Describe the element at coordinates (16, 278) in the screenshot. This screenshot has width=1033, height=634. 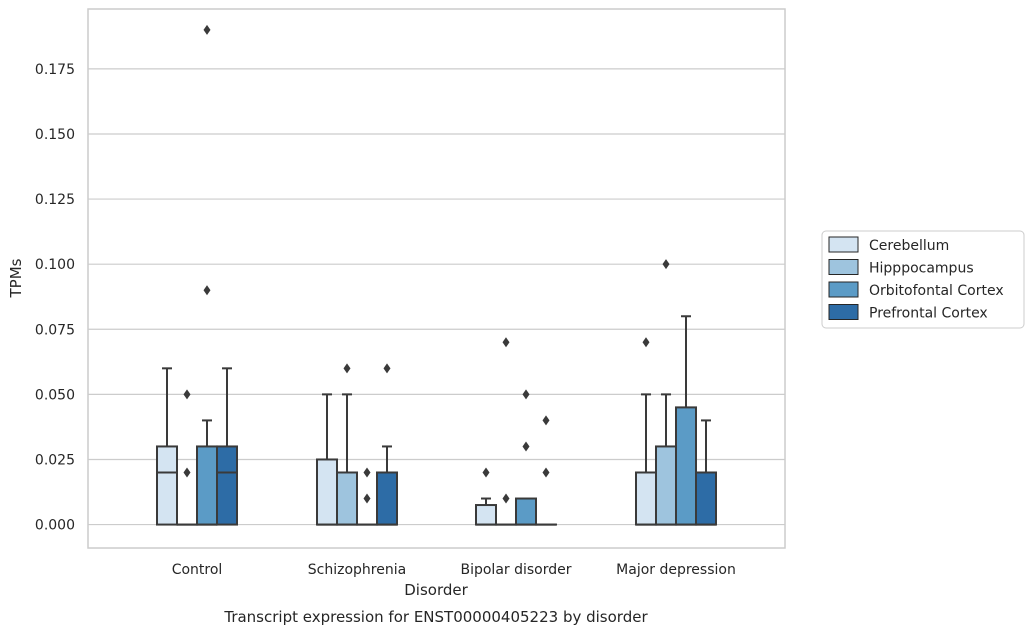
I see `y-axis-label: TPMs` at that location.